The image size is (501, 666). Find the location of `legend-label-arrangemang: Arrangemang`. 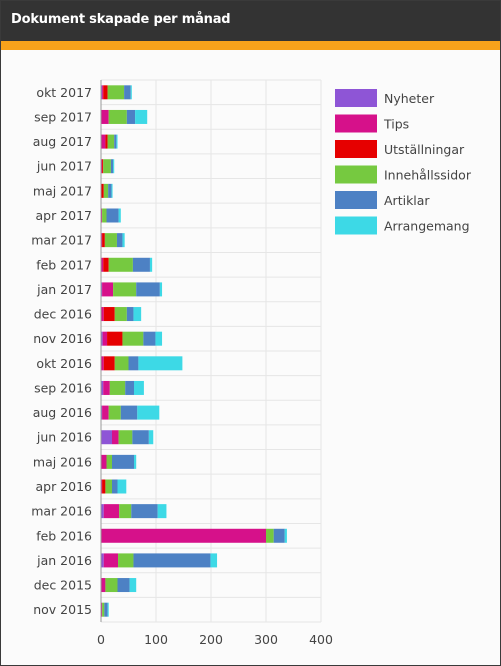

legend-label-arrangemang: Arrangemang is located at coordinates (427, 226).